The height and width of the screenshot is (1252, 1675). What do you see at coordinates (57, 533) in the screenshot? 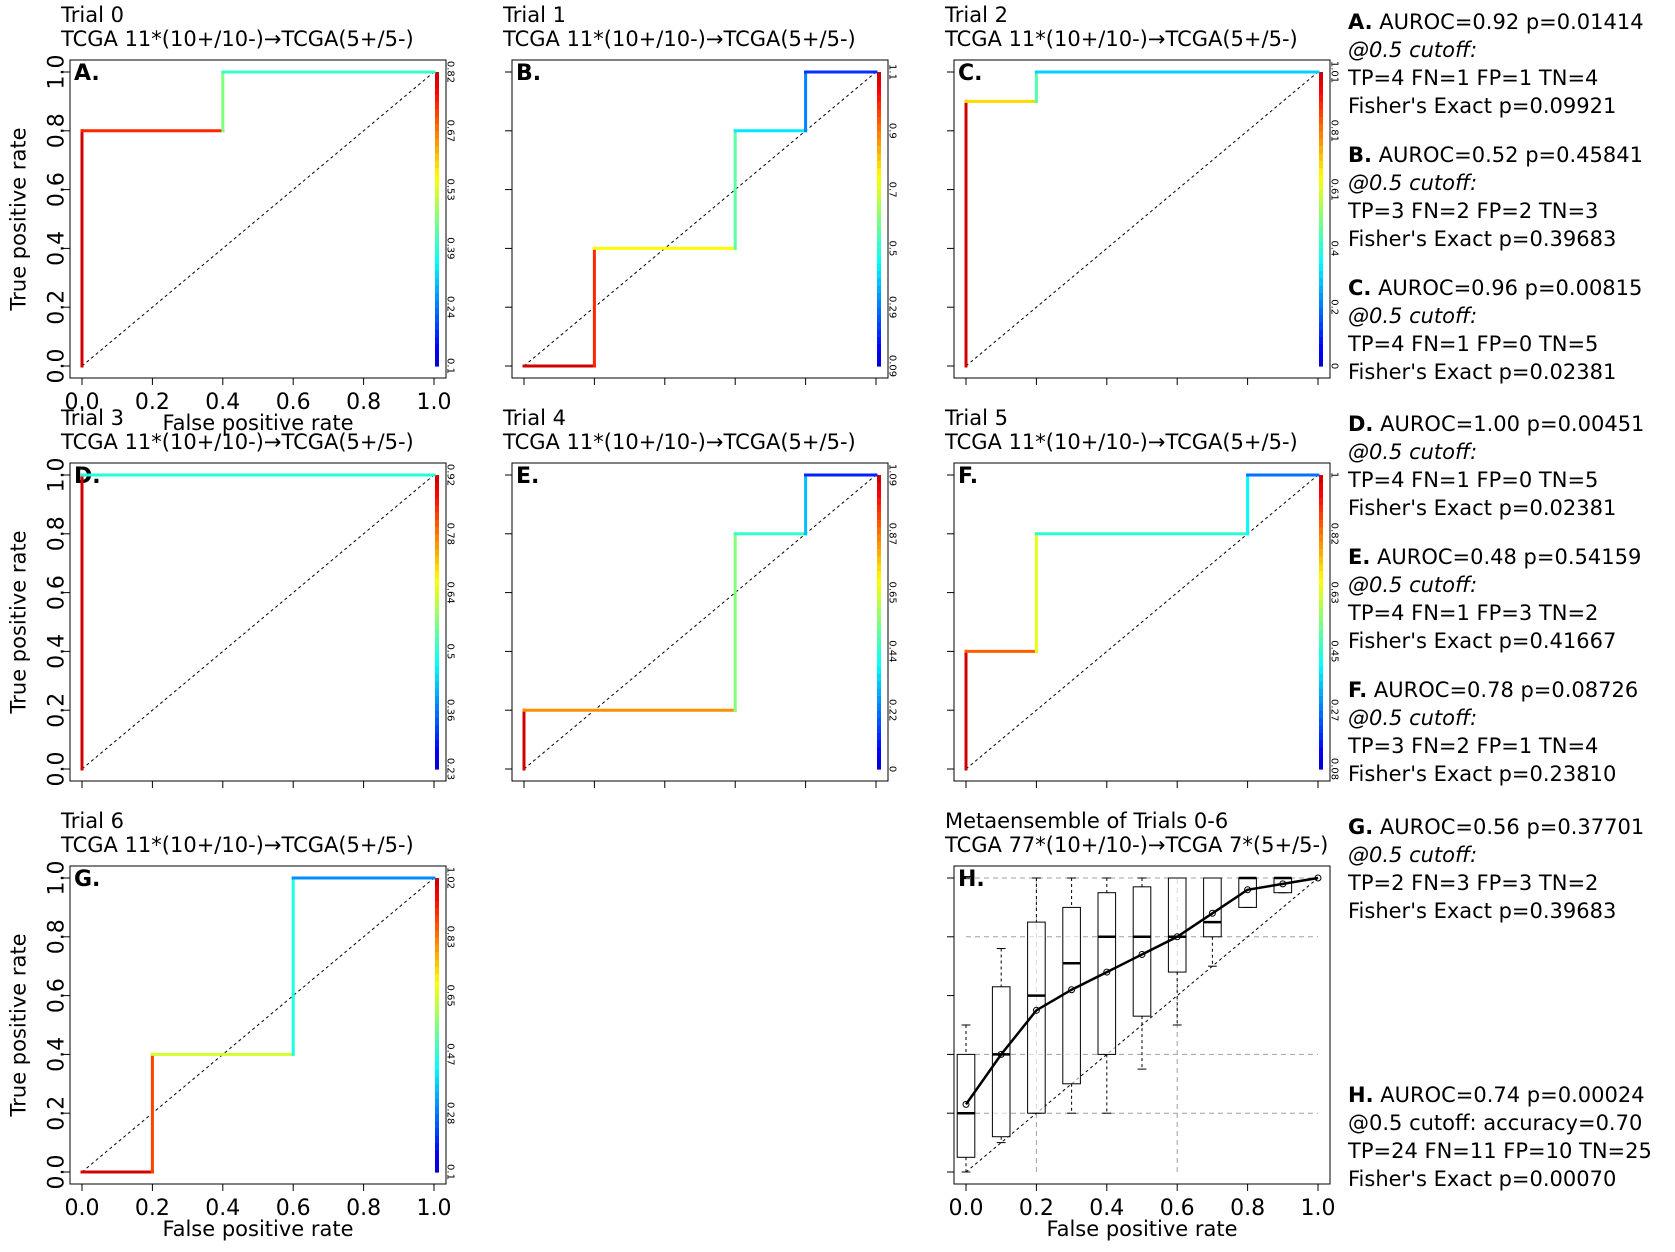
I see `y-tick-label: 0.8` at bounding box center [57, 533].